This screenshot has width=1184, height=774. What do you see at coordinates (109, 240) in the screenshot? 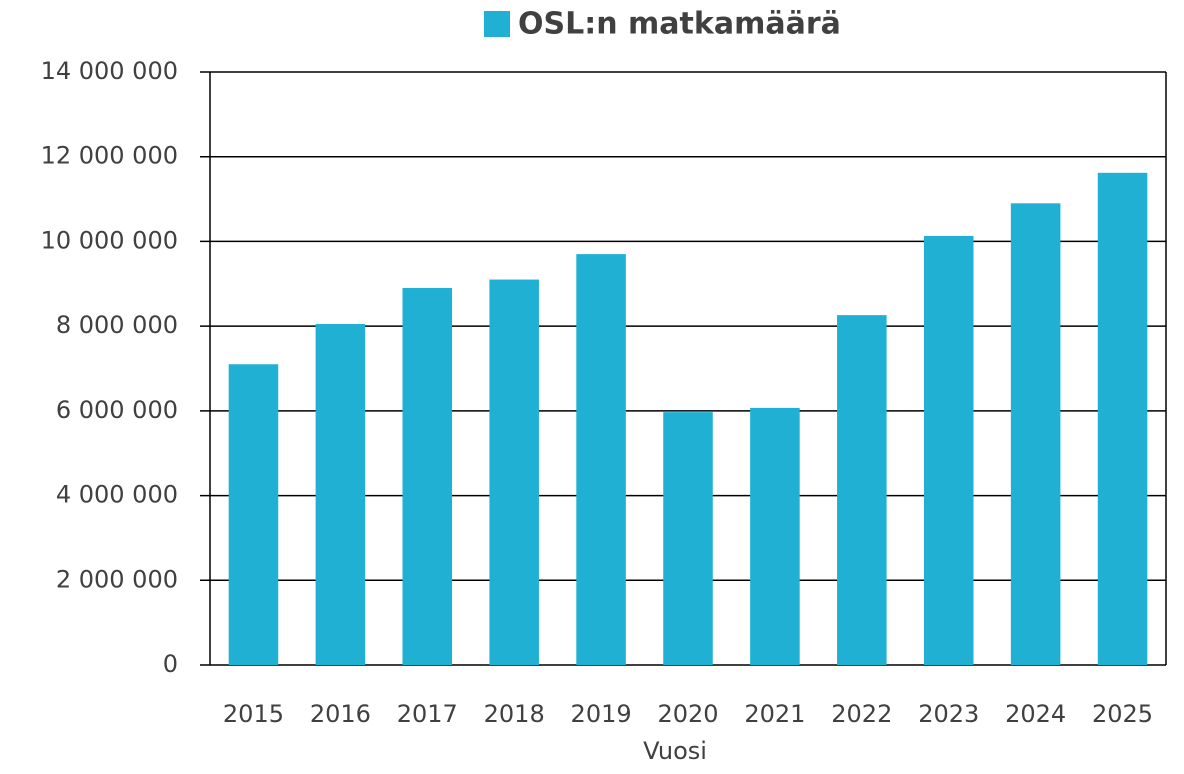
I see `y-tick-label: 10 000 000` at bounding box center [109, 240].